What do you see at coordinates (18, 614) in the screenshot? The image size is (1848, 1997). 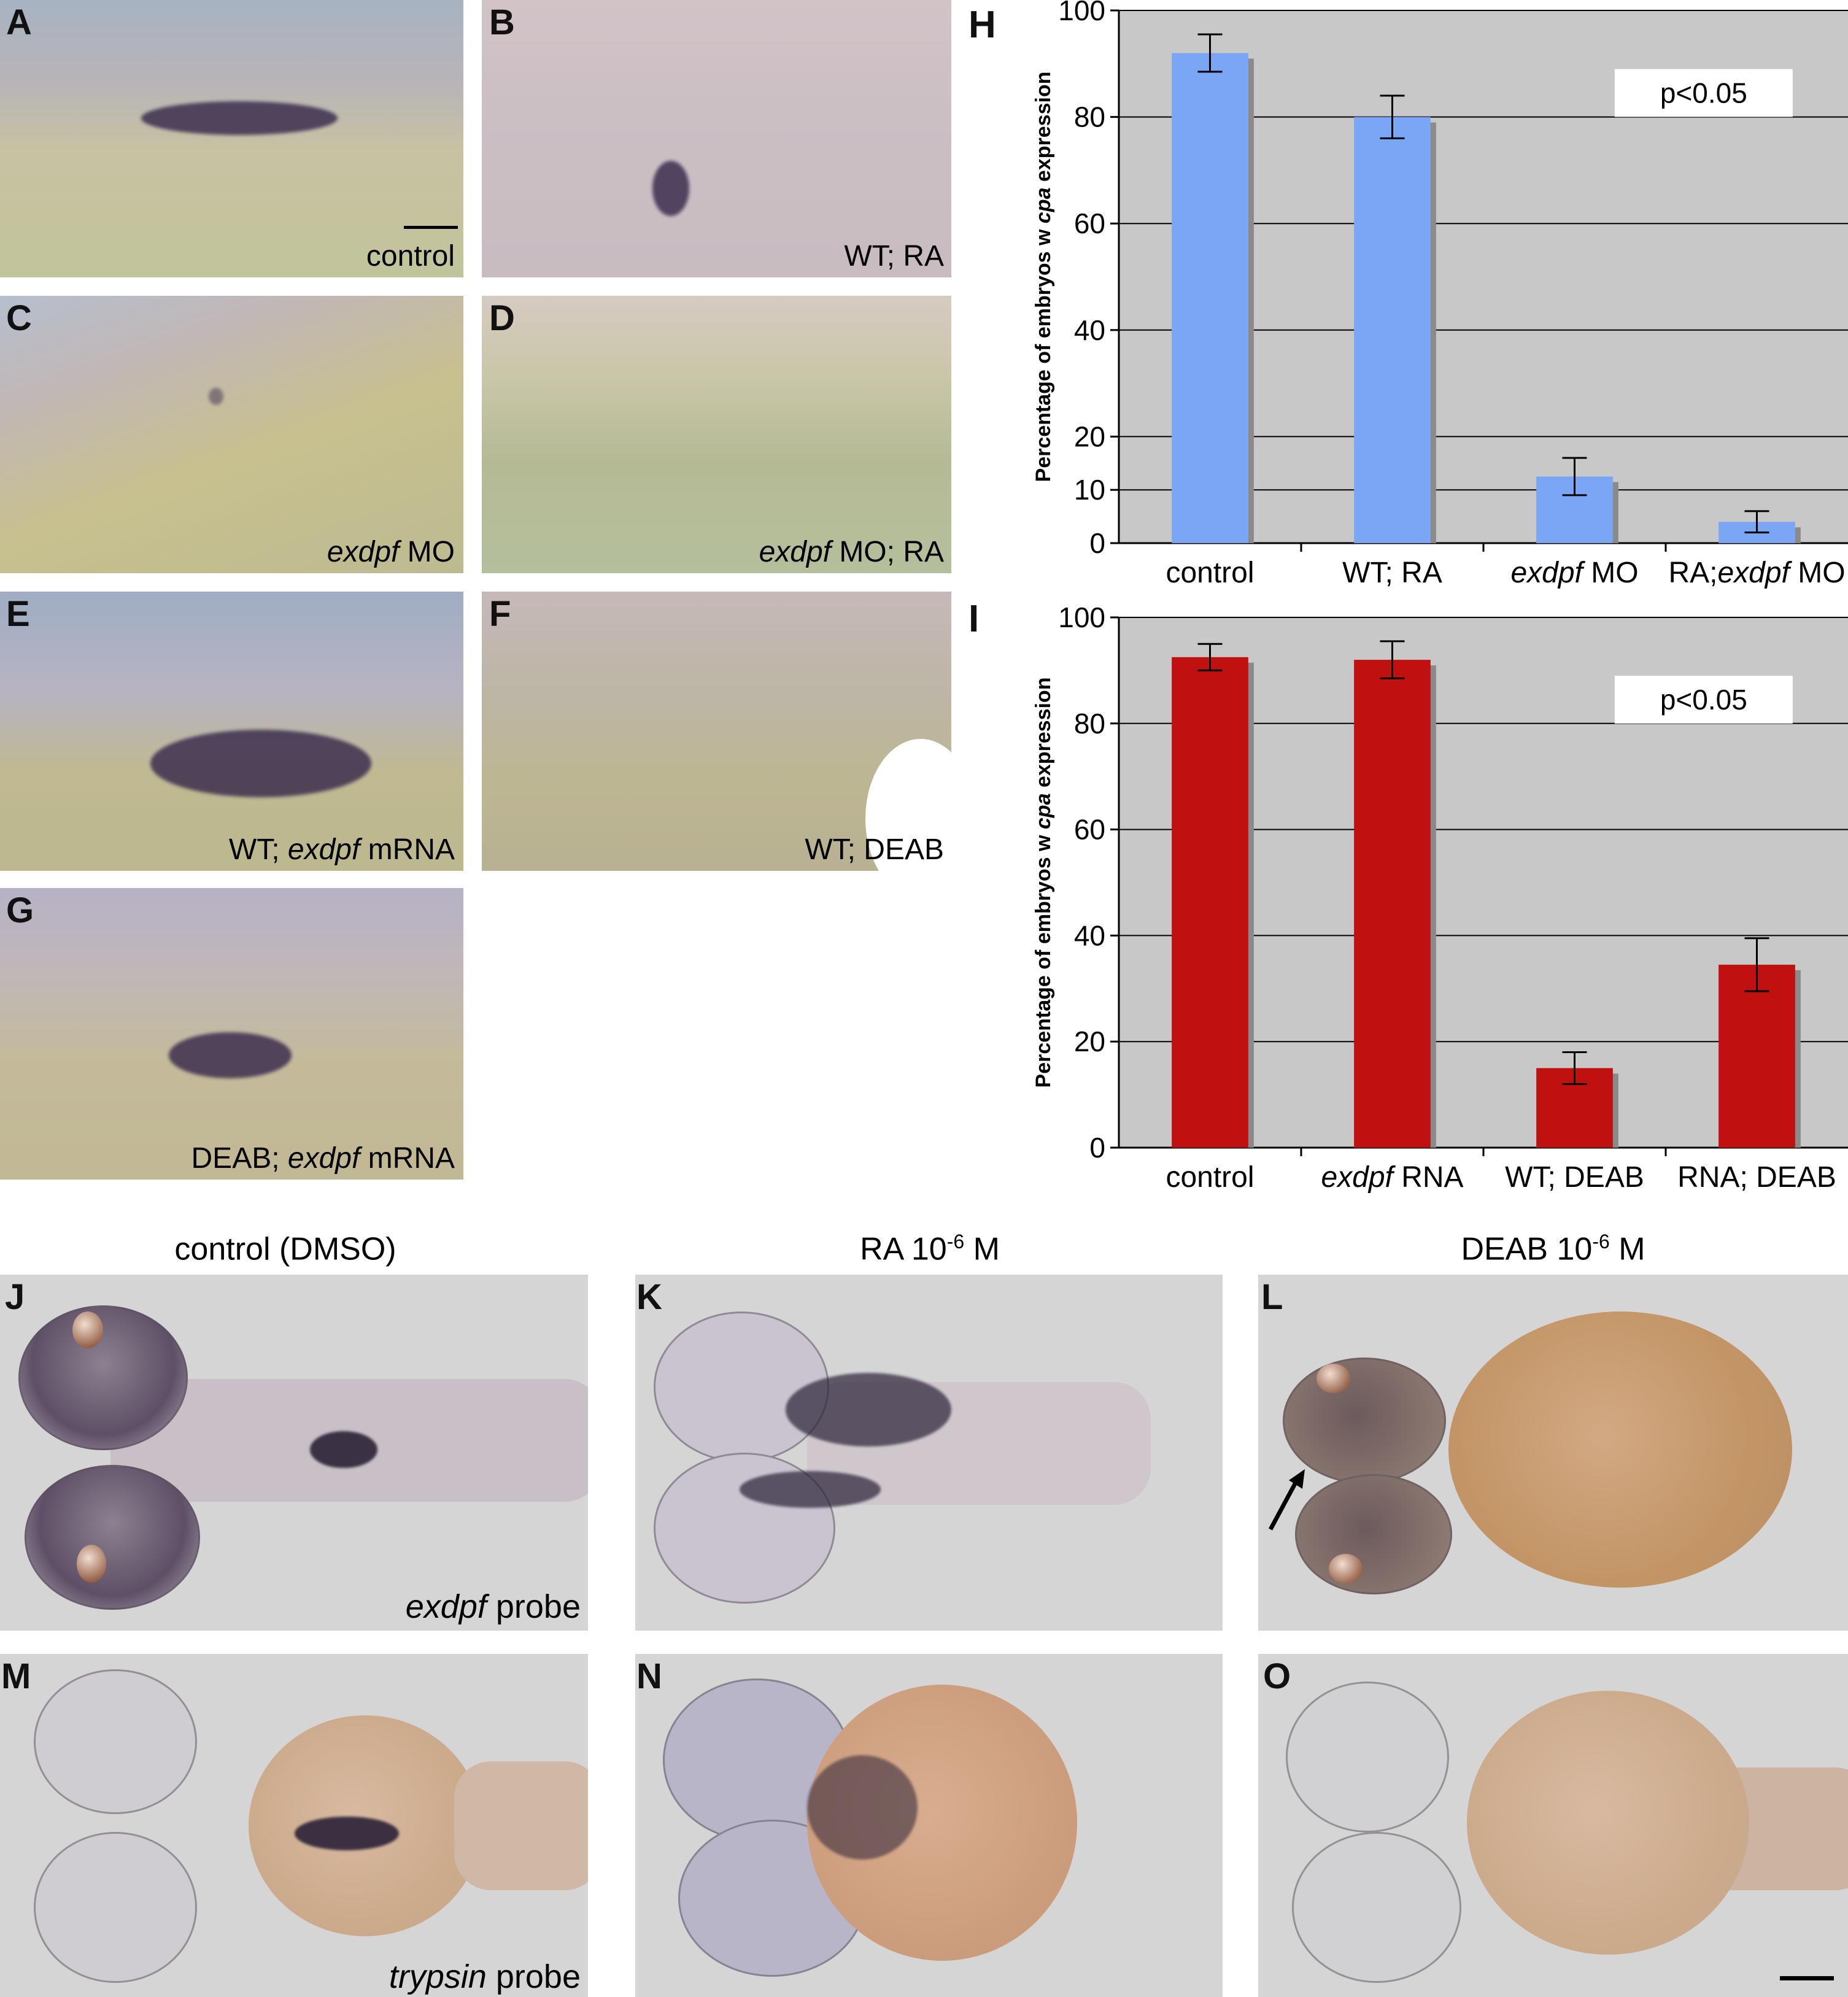 I see `panel-letter-e: E` at bounding box center [18, 614].